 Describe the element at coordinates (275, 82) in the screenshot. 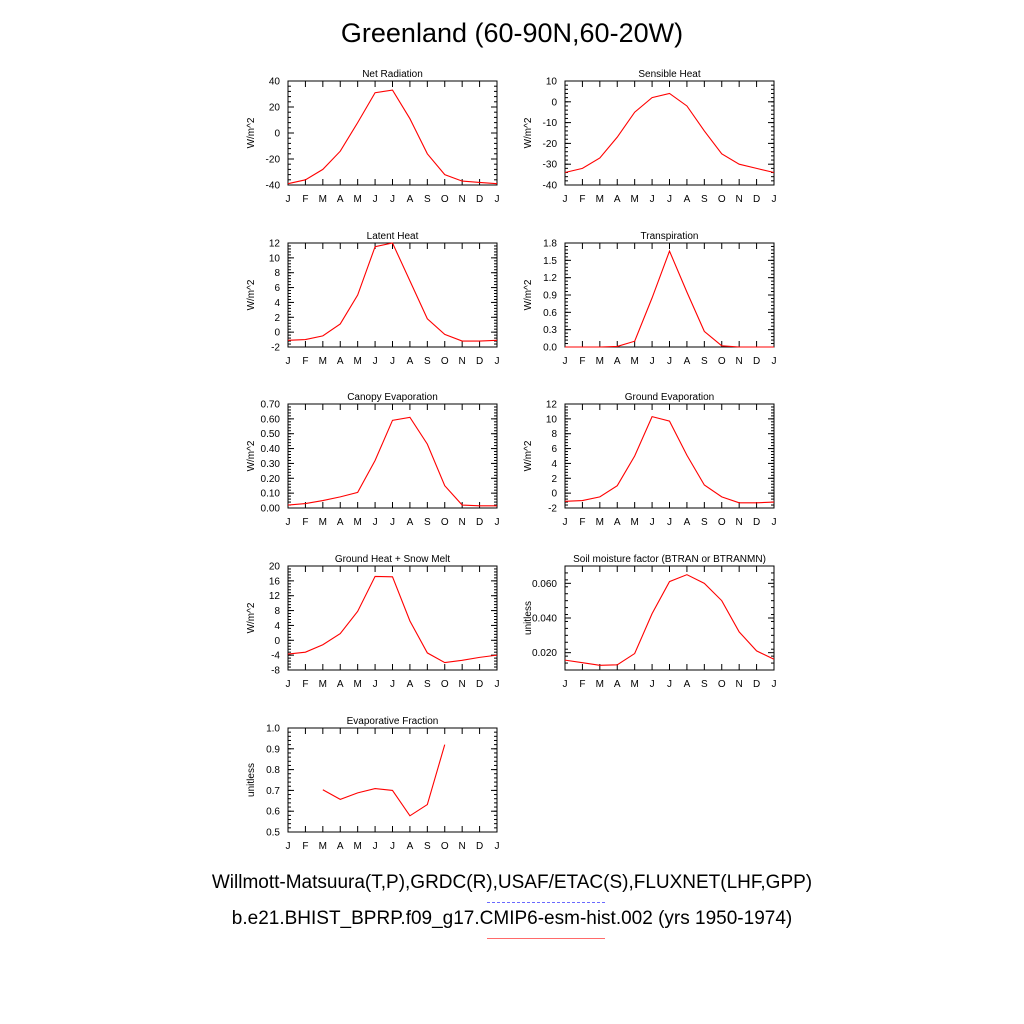

I see `y-tick-label: 40` at that location.